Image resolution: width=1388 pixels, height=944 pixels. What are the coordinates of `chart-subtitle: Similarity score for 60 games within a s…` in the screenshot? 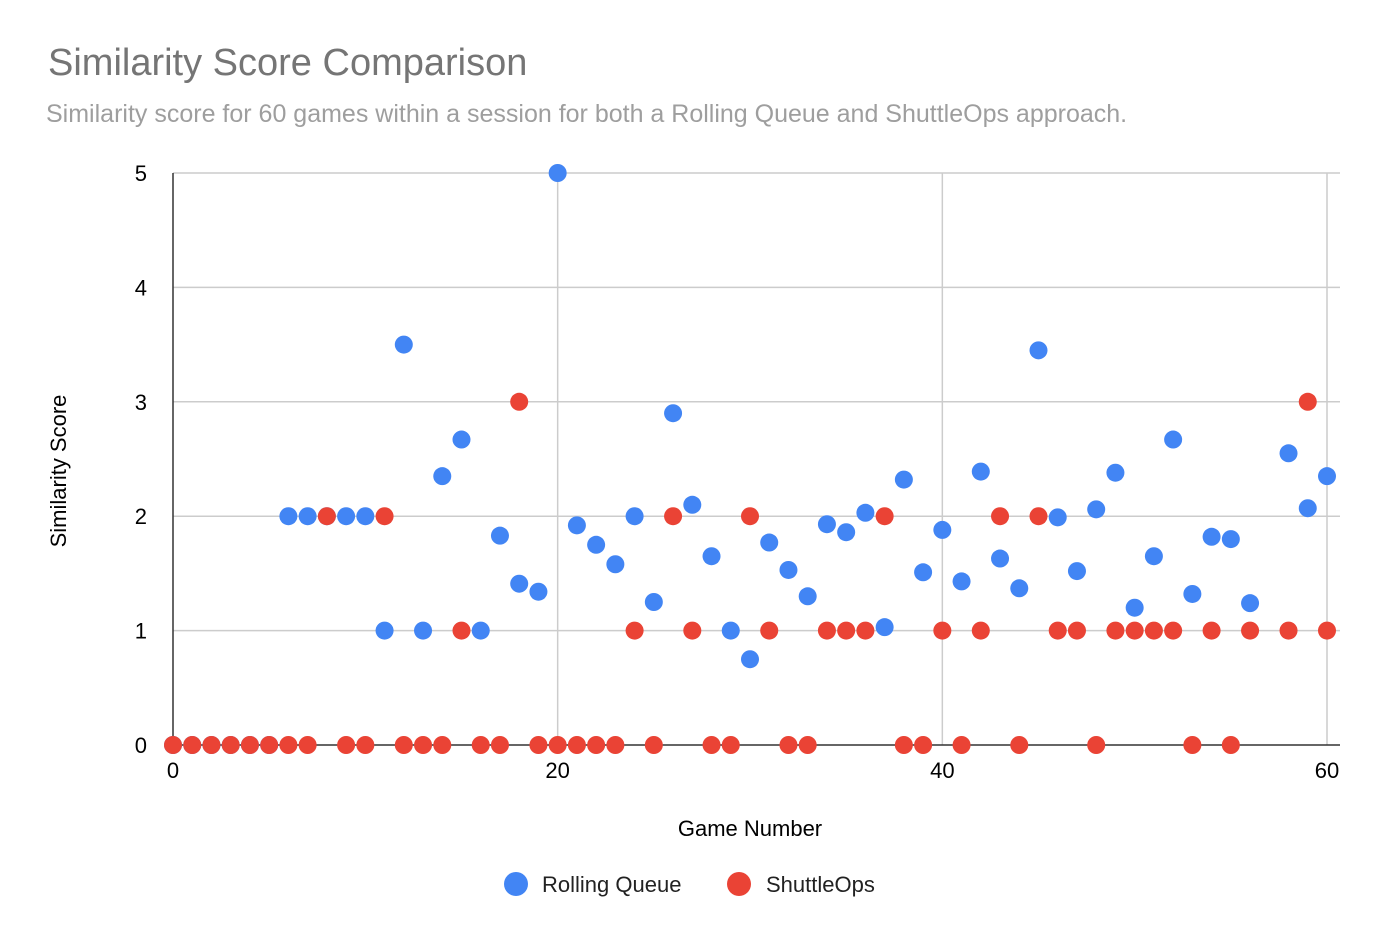 It's located at (587, 114).